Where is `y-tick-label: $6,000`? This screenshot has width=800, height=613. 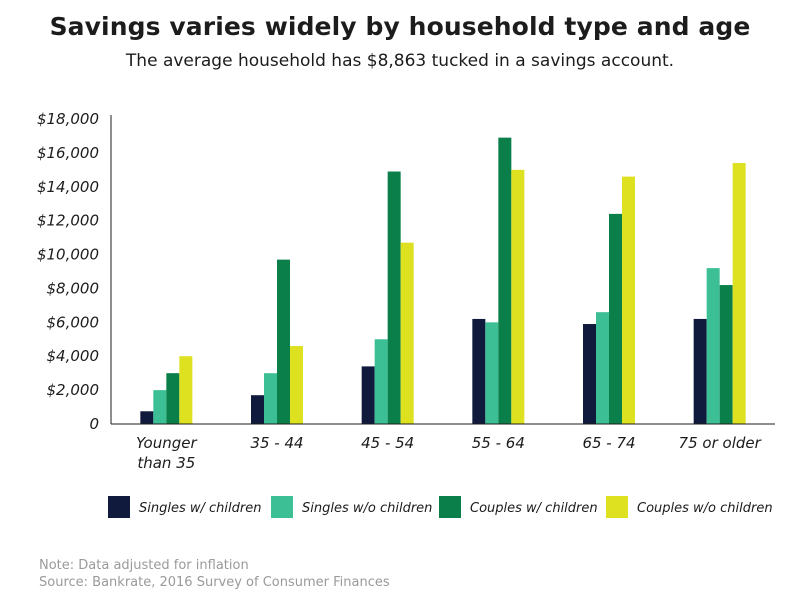 y-tick-label: $6,000 is located at coordinates (73, 322).